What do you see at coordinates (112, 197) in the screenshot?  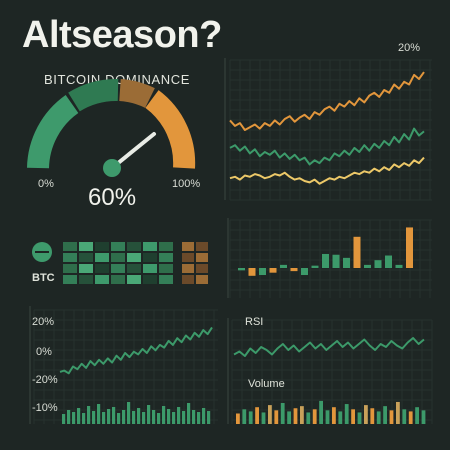 I see `gauge-value: 60%` at bounding box center [112, 197].